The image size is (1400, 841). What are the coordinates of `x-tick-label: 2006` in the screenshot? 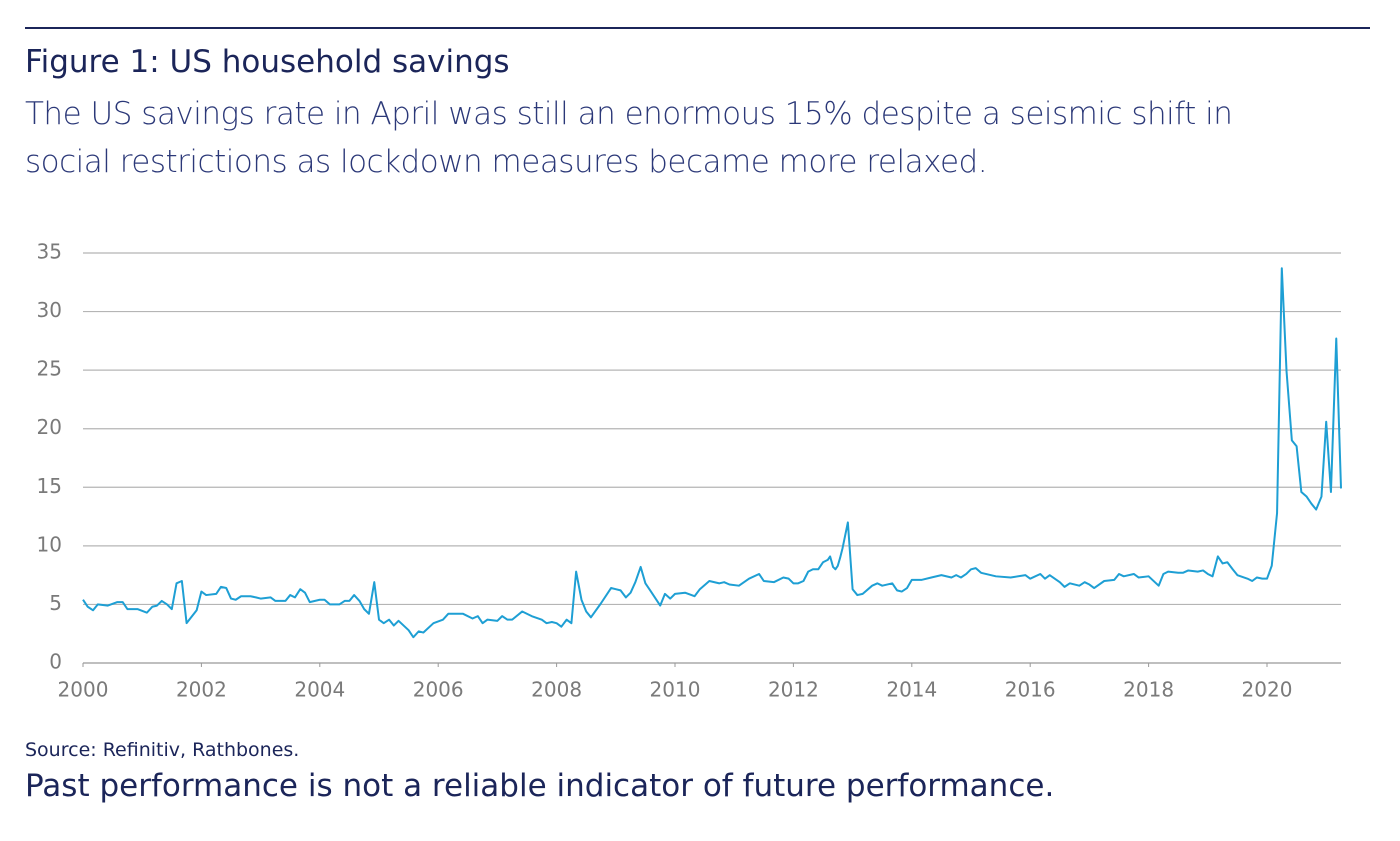 It's located at (438, 690).